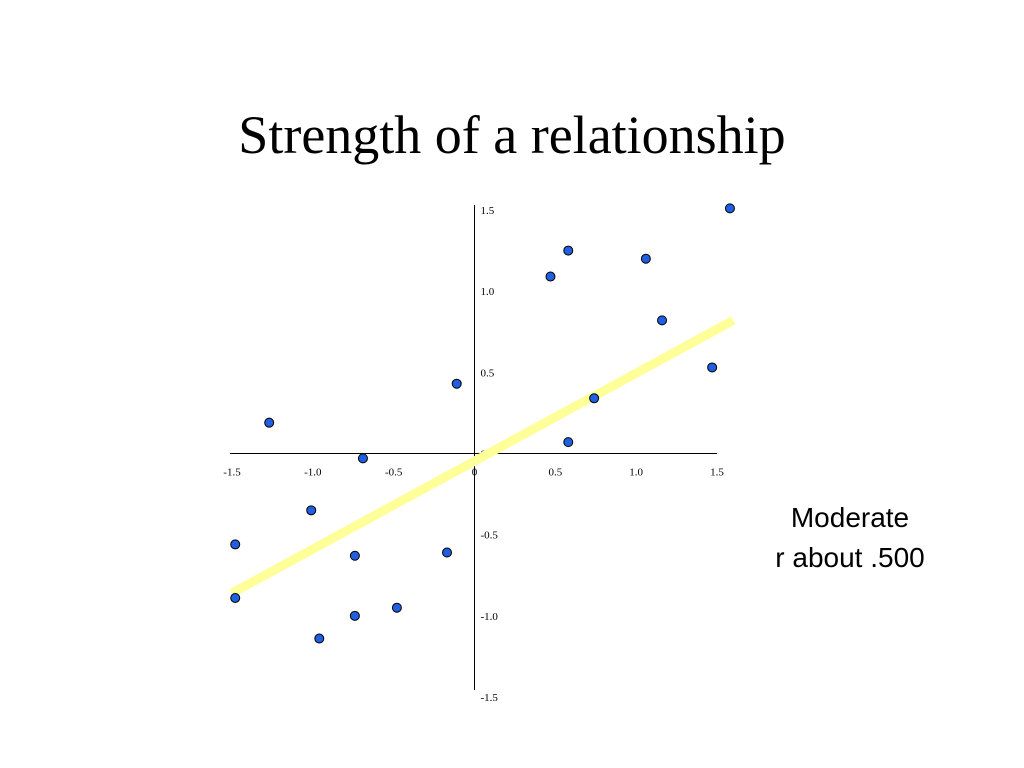  I want to click on x-tick-label: 1.0, so click(636, 473).